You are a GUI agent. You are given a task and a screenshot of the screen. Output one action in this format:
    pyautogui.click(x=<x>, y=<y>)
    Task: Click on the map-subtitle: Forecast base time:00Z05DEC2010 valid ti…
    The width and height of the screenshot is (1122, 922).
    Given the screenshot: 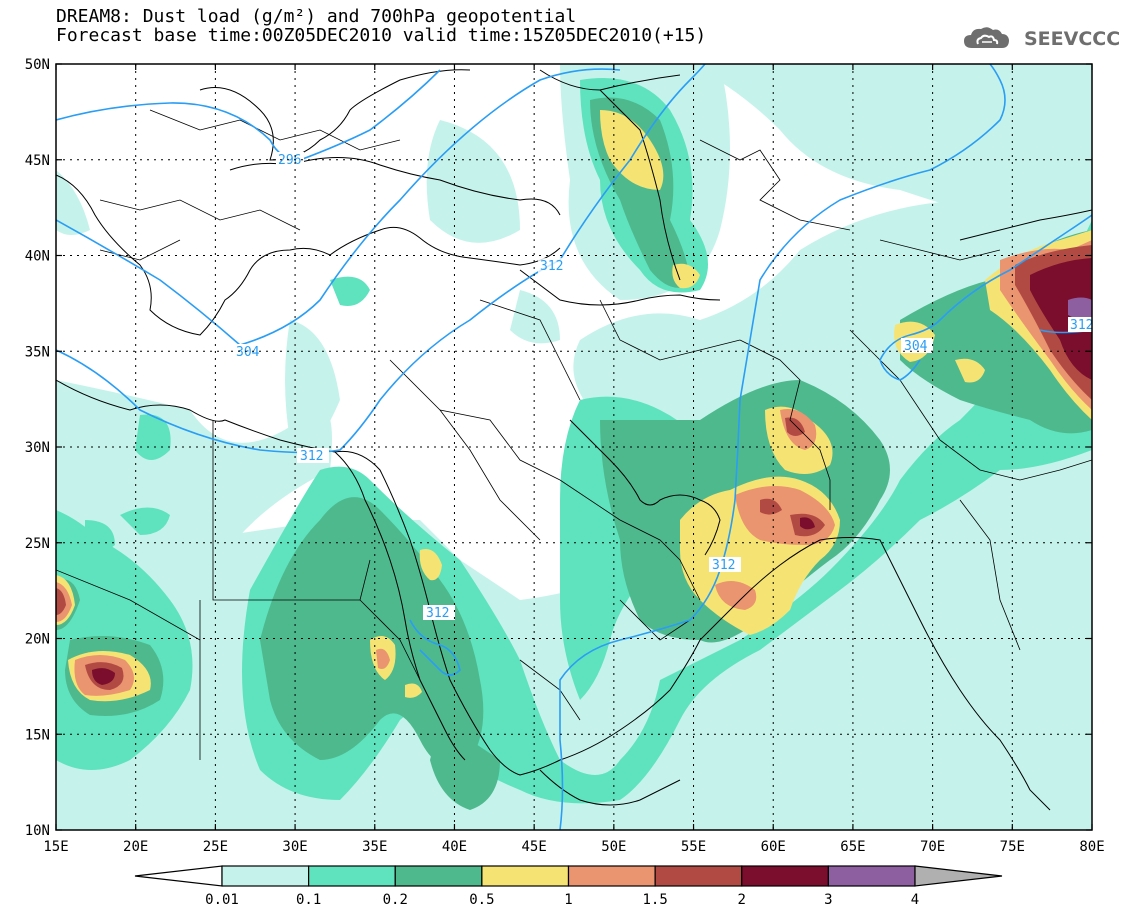 What is the action you would take?
    pyautogui.click(x=381, y=35)
    